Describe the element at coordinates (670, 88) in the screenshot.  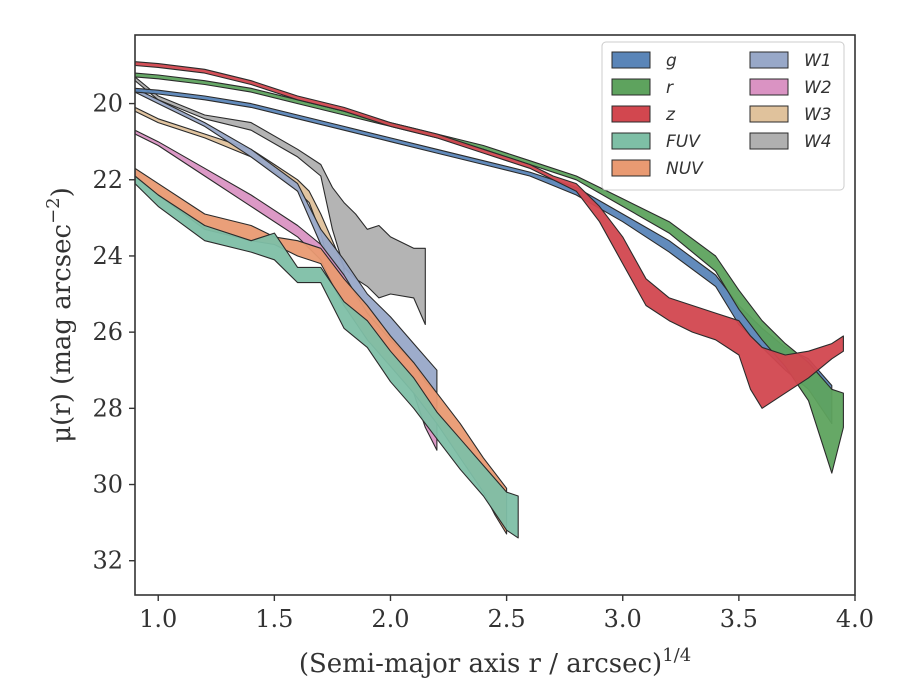
I see `legend-label-r: r` at that location.